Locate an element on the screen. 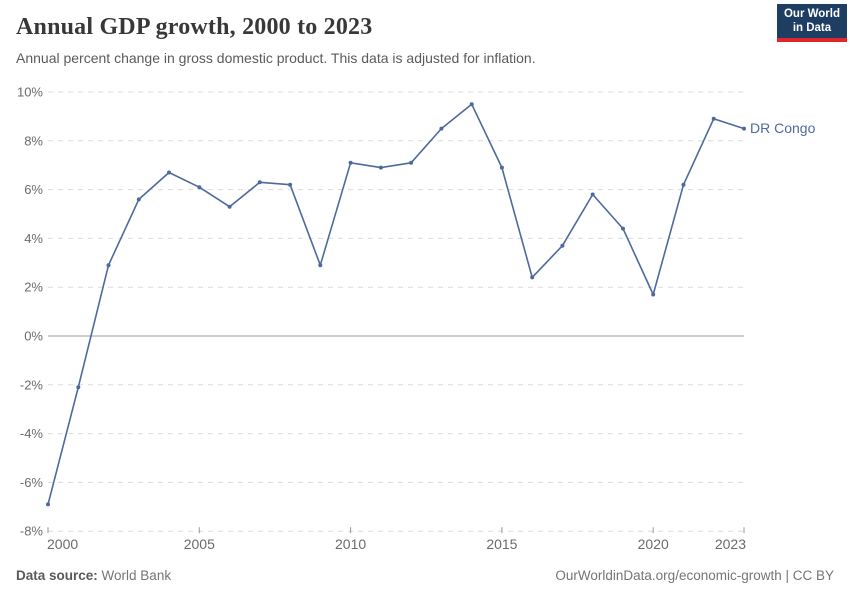 This screenshot has height=600, width=850. svg-text: 2015 is located at coordinates (501, 544).